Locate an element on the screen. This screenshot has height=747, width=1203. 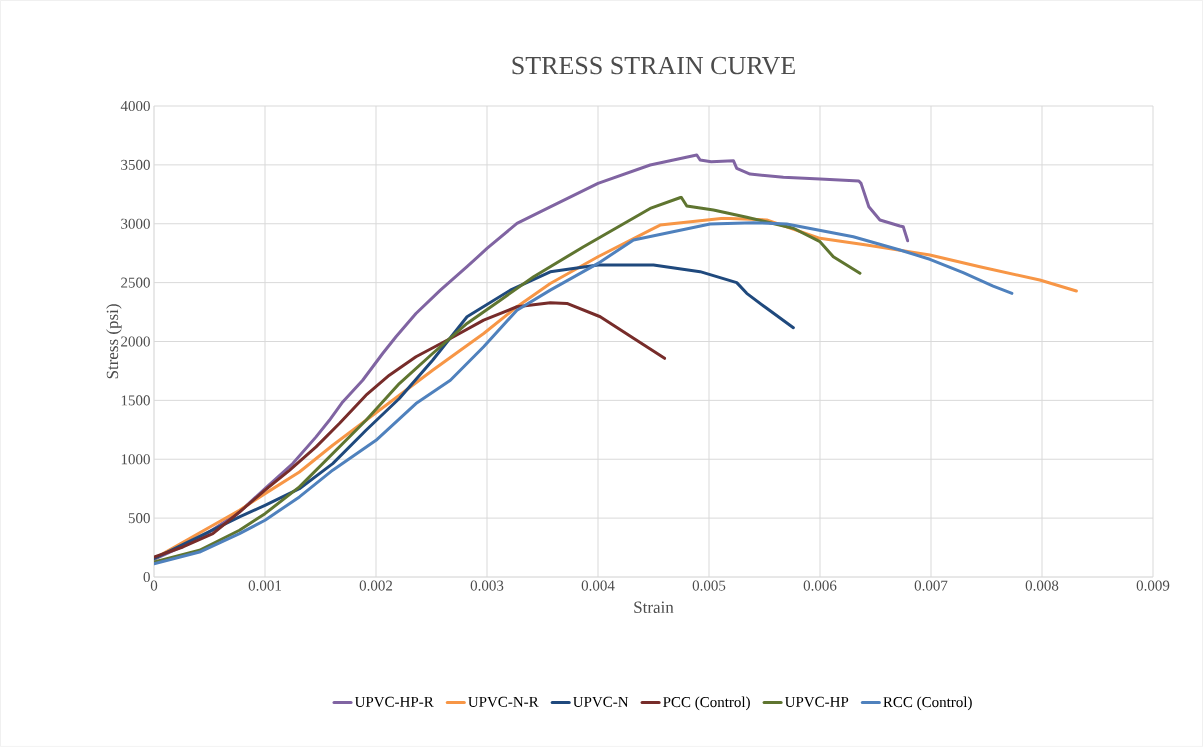
y-tick-label: 0 is located at coordinates (146, 577).